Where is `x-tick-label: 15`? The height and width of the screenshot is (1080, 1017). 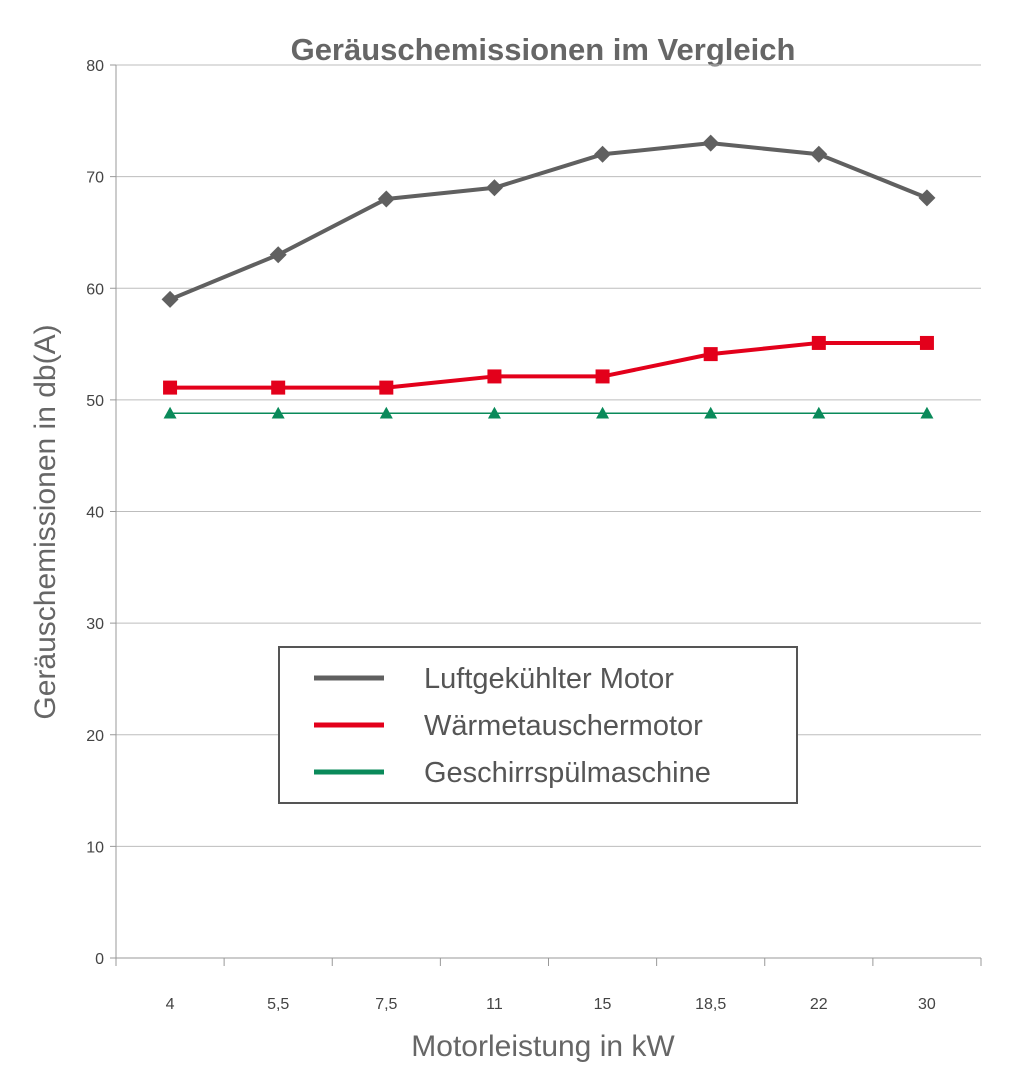
x-tick-label: 15 is located at coordinates (603, 1004).